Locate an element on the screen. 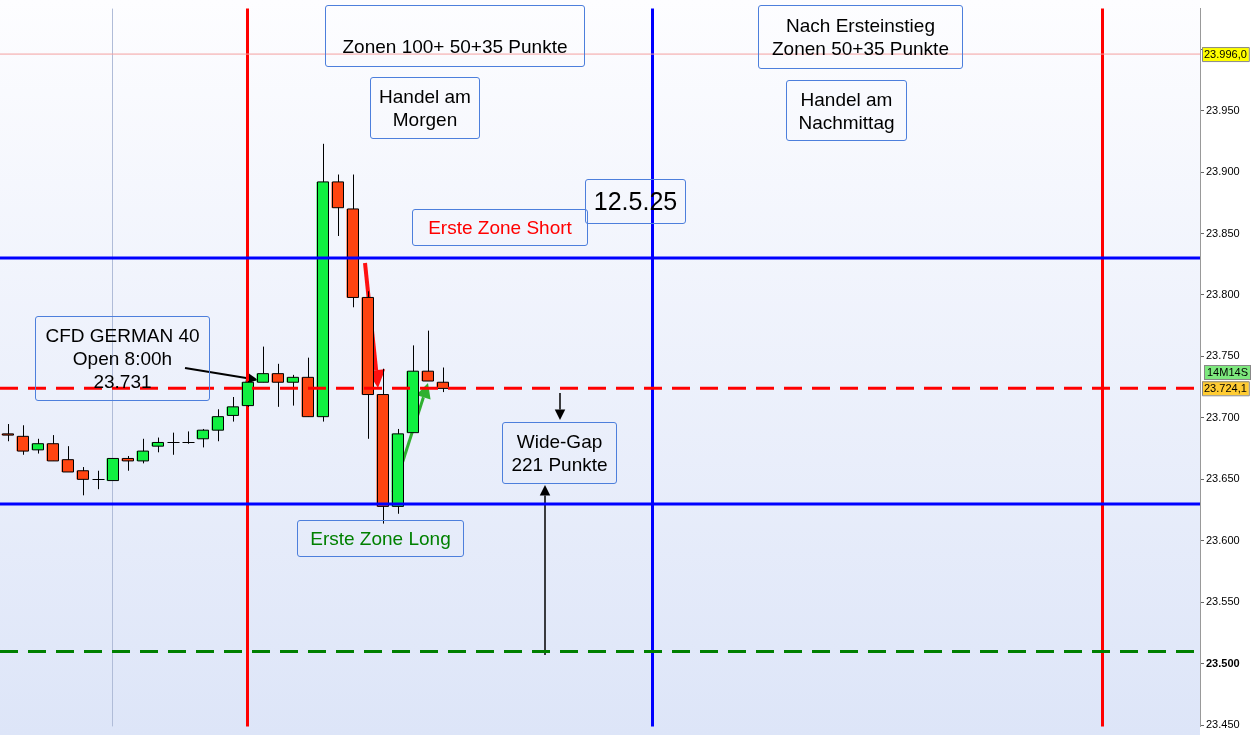 The width and height of the screenshot is (1252, 735). text: 14M14S is located at coordinates (1227, 372).